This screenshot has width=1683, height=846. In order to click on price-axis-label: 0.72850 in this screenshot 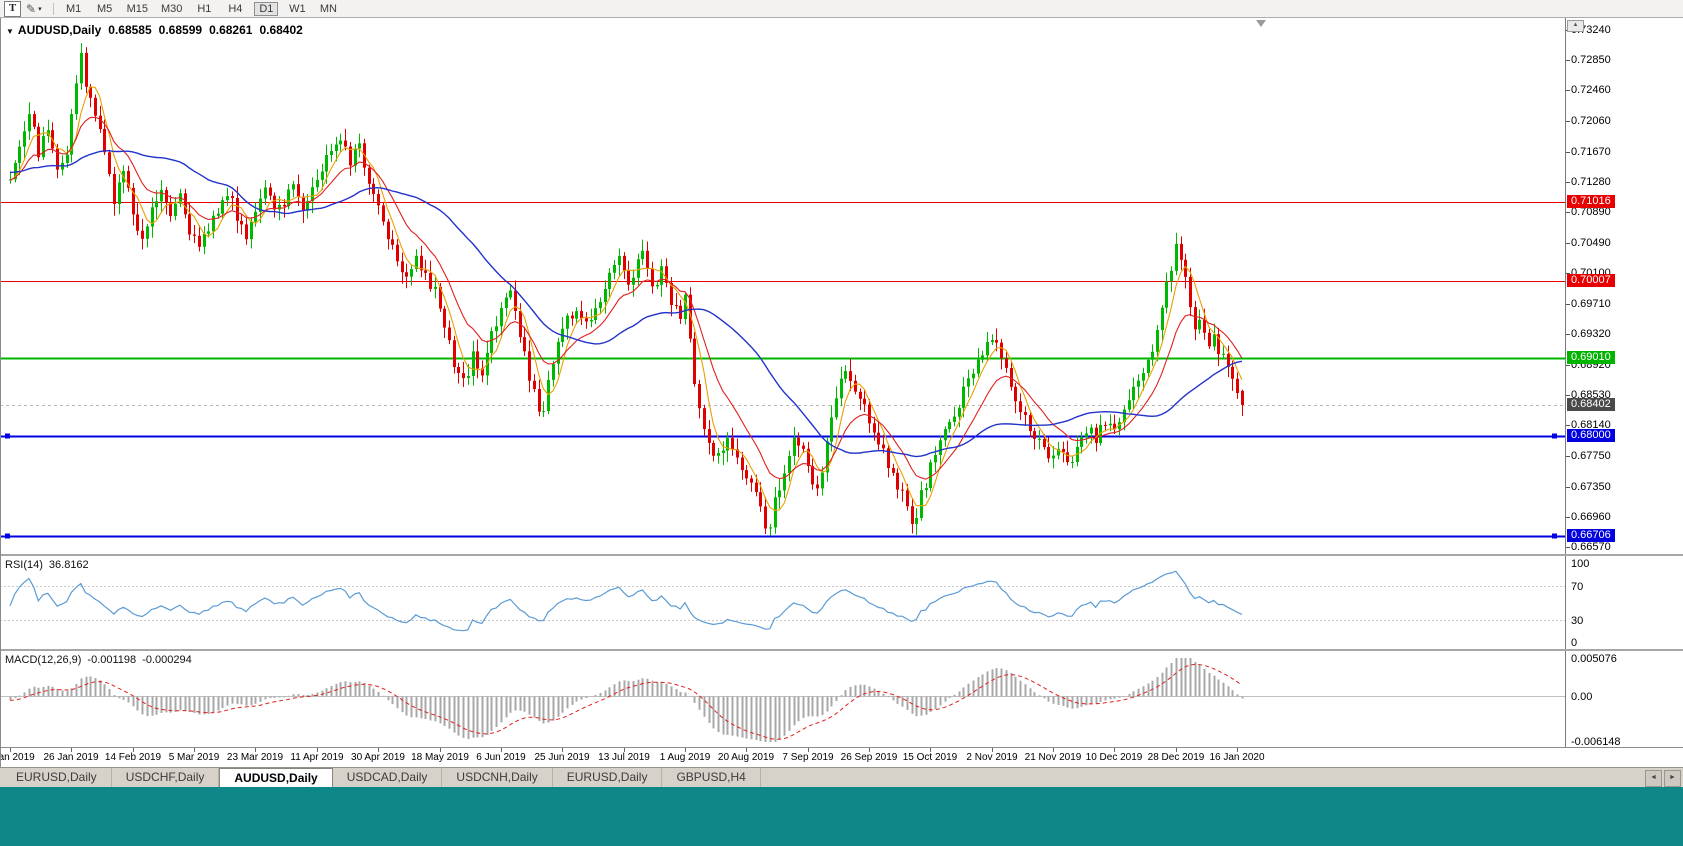, I will do `click(1591, 60)`.